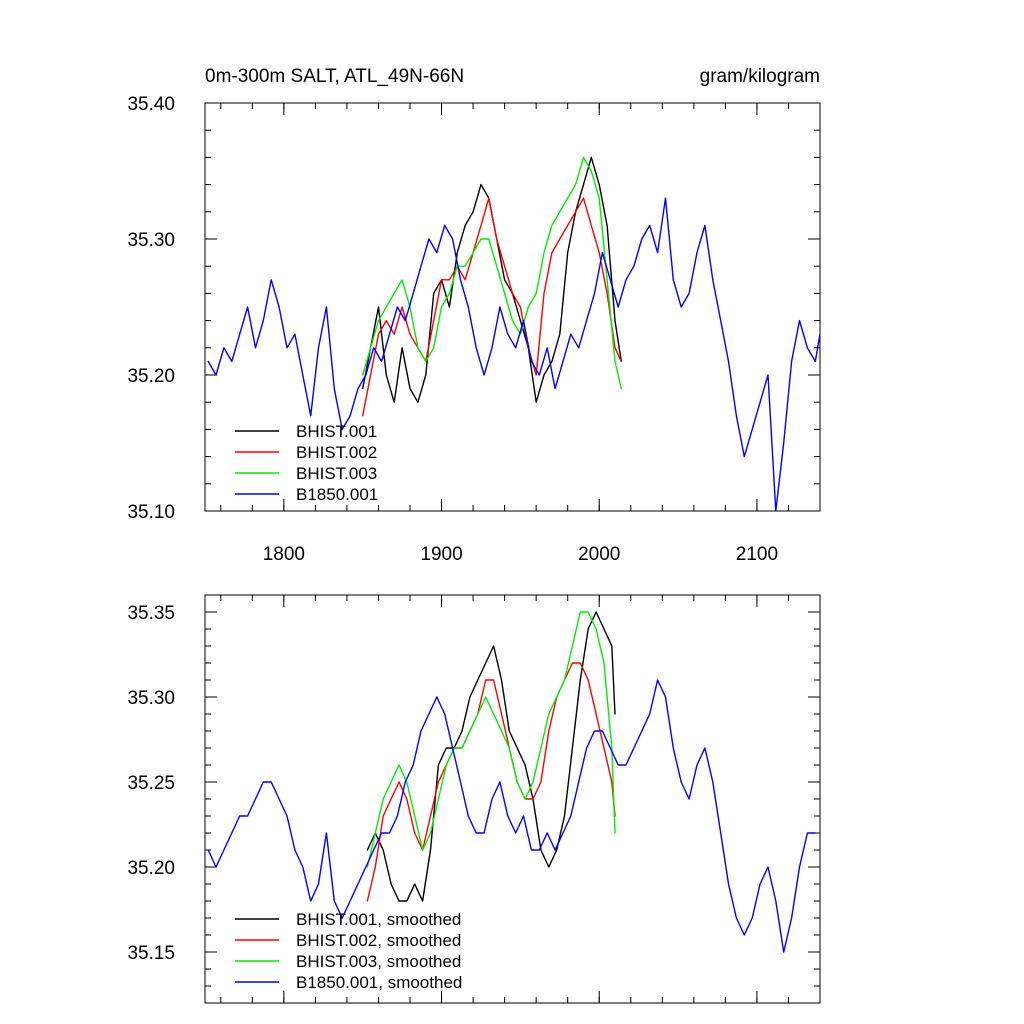 This screenshot has width=1024, height=1024. I want to click on legend-label: BHIST.003, so click(336, 473).